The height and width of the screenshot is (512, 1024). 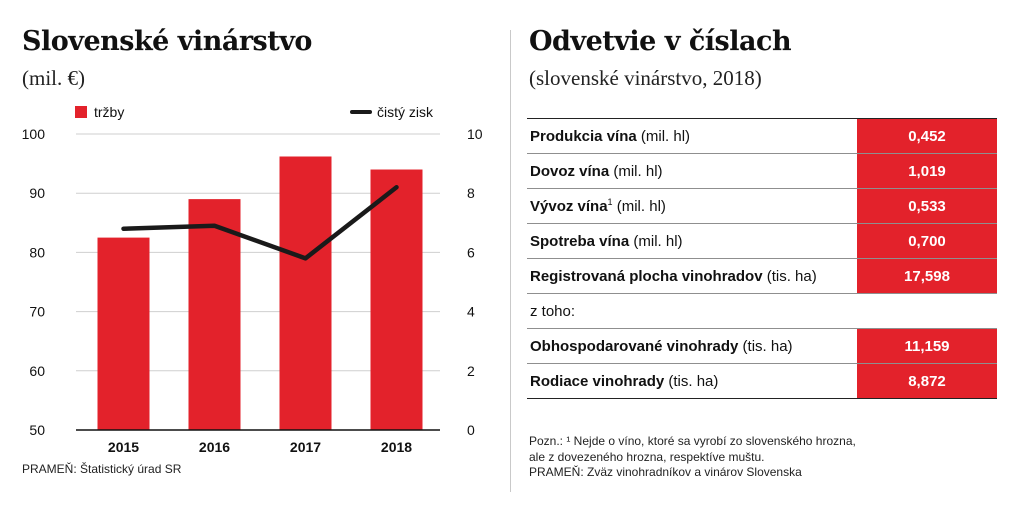 What do you see at coordinates (553, 311) in the screenshot?
I see `stats-subheading-label: z toho:` at bounding box center [553, 311].